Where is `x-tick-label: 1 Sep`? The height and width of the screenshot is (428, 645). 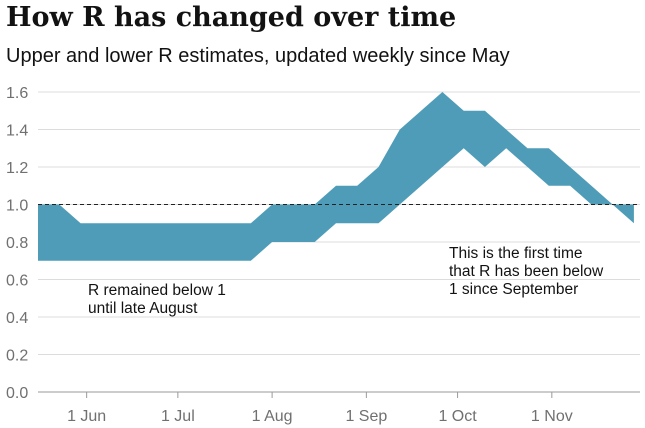 x-tick-label: 1 Sep is located at coordinates (366, 416).